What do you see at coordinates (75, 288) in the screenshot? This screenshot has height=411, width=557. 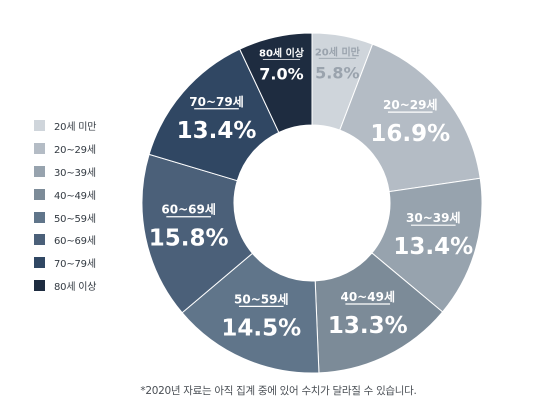 I see `legend-label: 80세 이상` at bounding box center [75, 288].